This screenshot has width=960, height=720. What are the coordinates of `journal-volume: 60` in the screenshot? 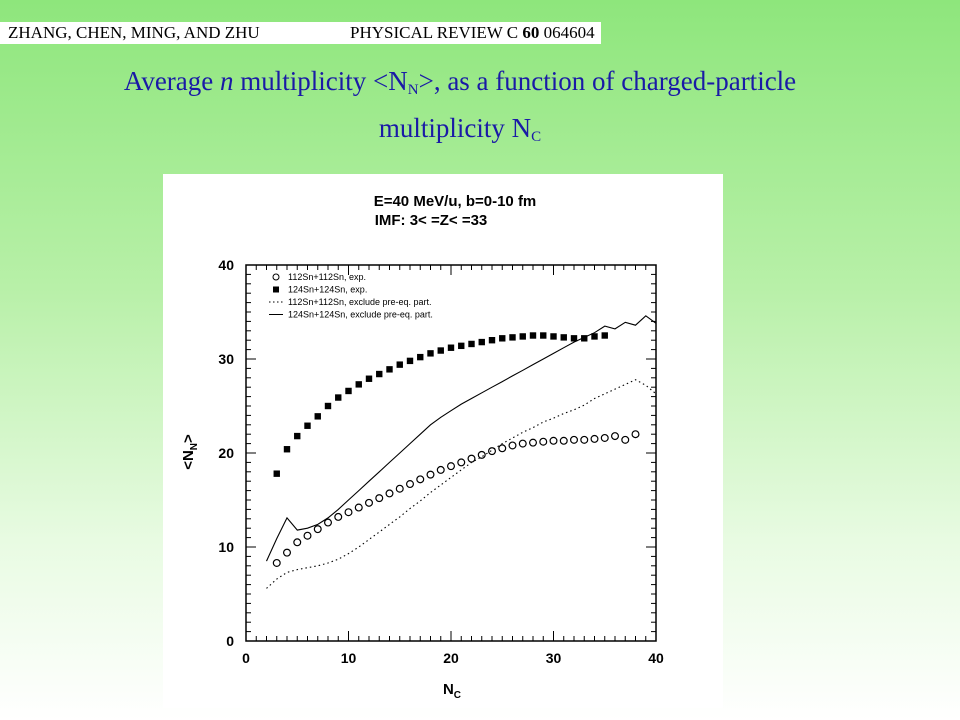 It's located at (531, 32).